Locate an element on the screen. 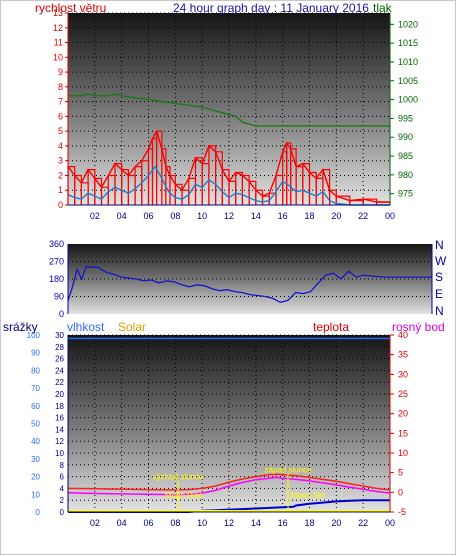 The height and width of the screenshot is (556, 456). chart-title: 24 hour graph day : 11 January 2016 is located at coordinates (271, 8).